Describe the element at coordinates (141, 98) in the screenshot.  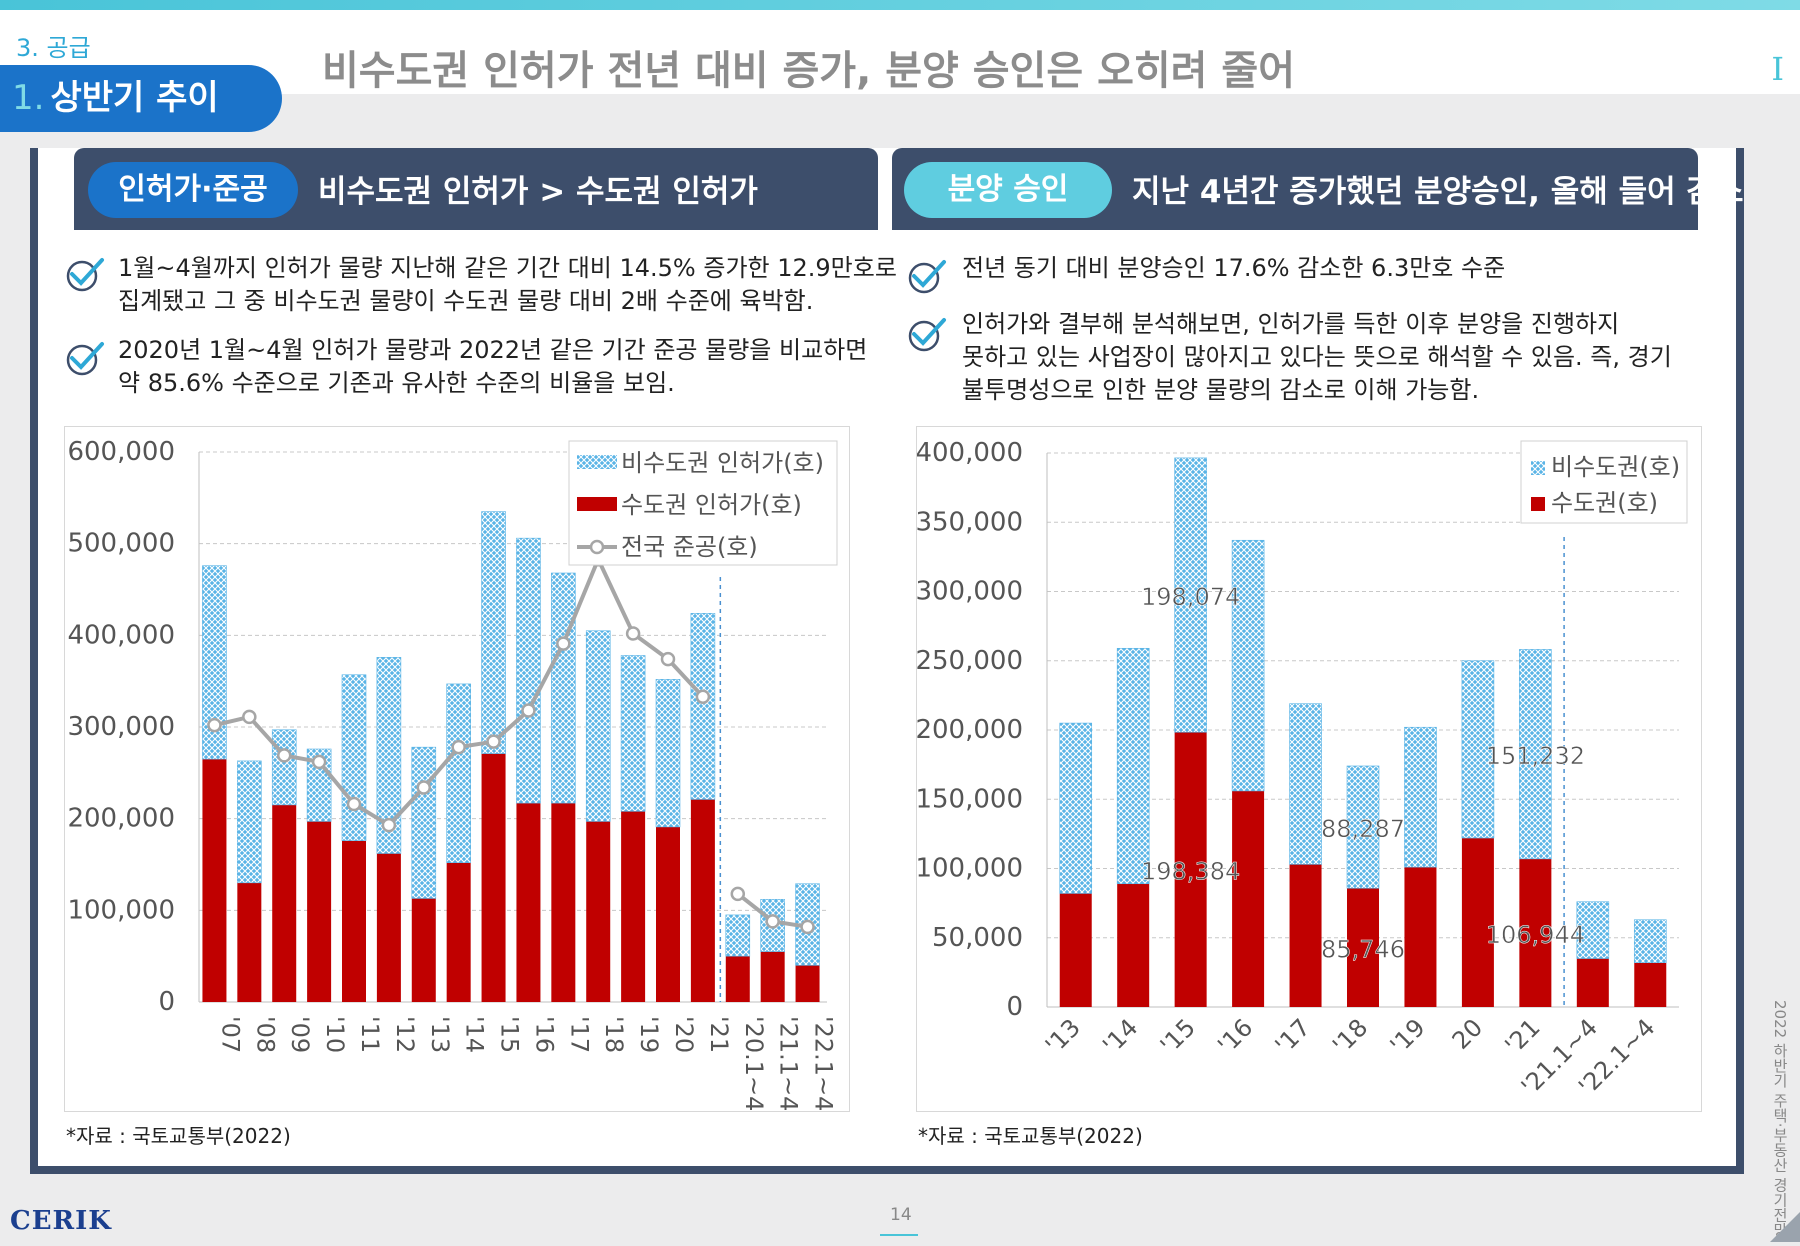
I see `section-title-pill: 1. 상반기 추이` at that location.